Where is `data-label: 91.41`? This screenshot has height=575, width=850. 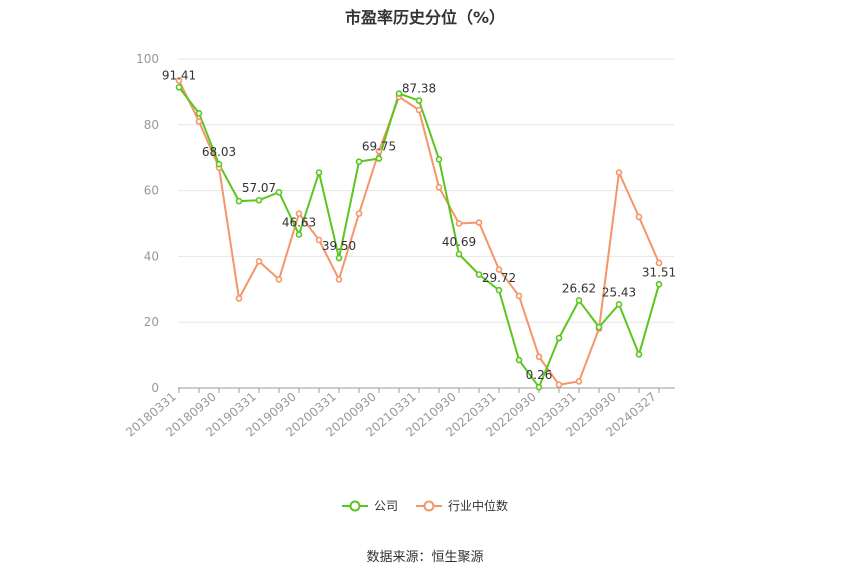 data-label: 91.41 is located at coordinates (179, 75).